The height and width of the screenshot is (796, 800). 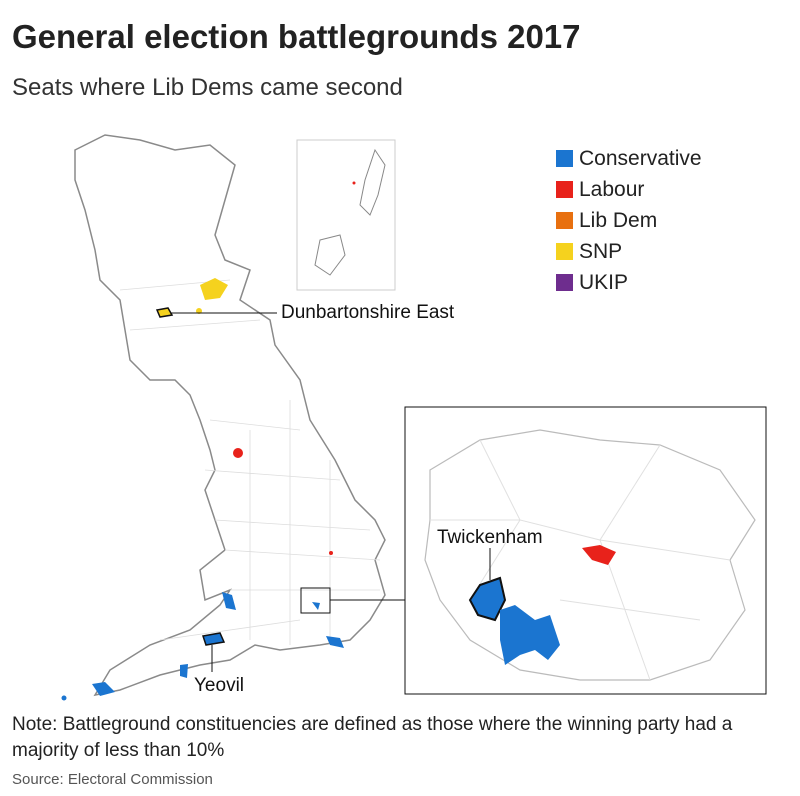 What do you see at coordinates (214, 639) in the screenshot?
I see `yeovil-seat` at bounding box center [214, 639].